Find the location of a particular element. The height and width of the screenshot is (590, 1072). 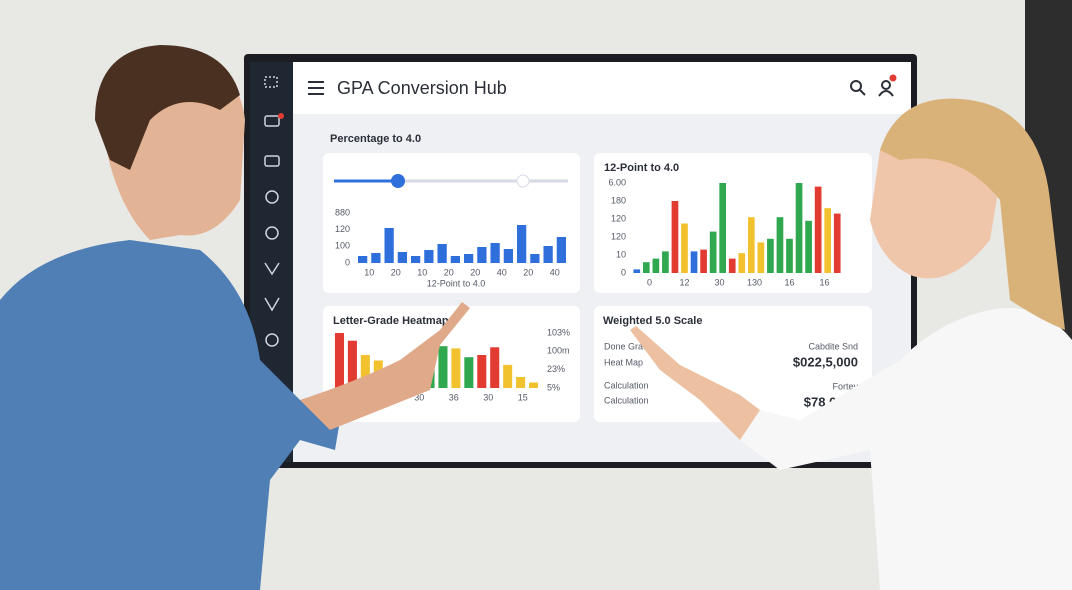

card-title: Weighted 5.0 Scale is located at coordinates (652, 321).